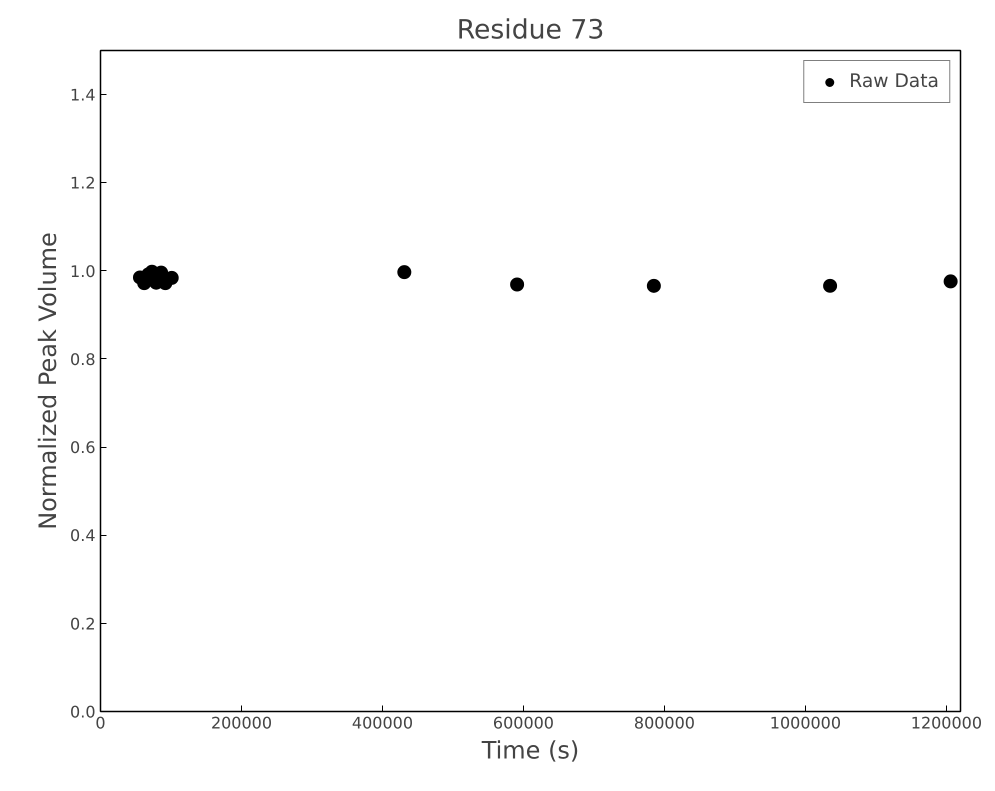  What do you see at coordinates (83, 448) in the screenshot?
I see `y-tick-label: 0.6` at bounding box center [83, 448].